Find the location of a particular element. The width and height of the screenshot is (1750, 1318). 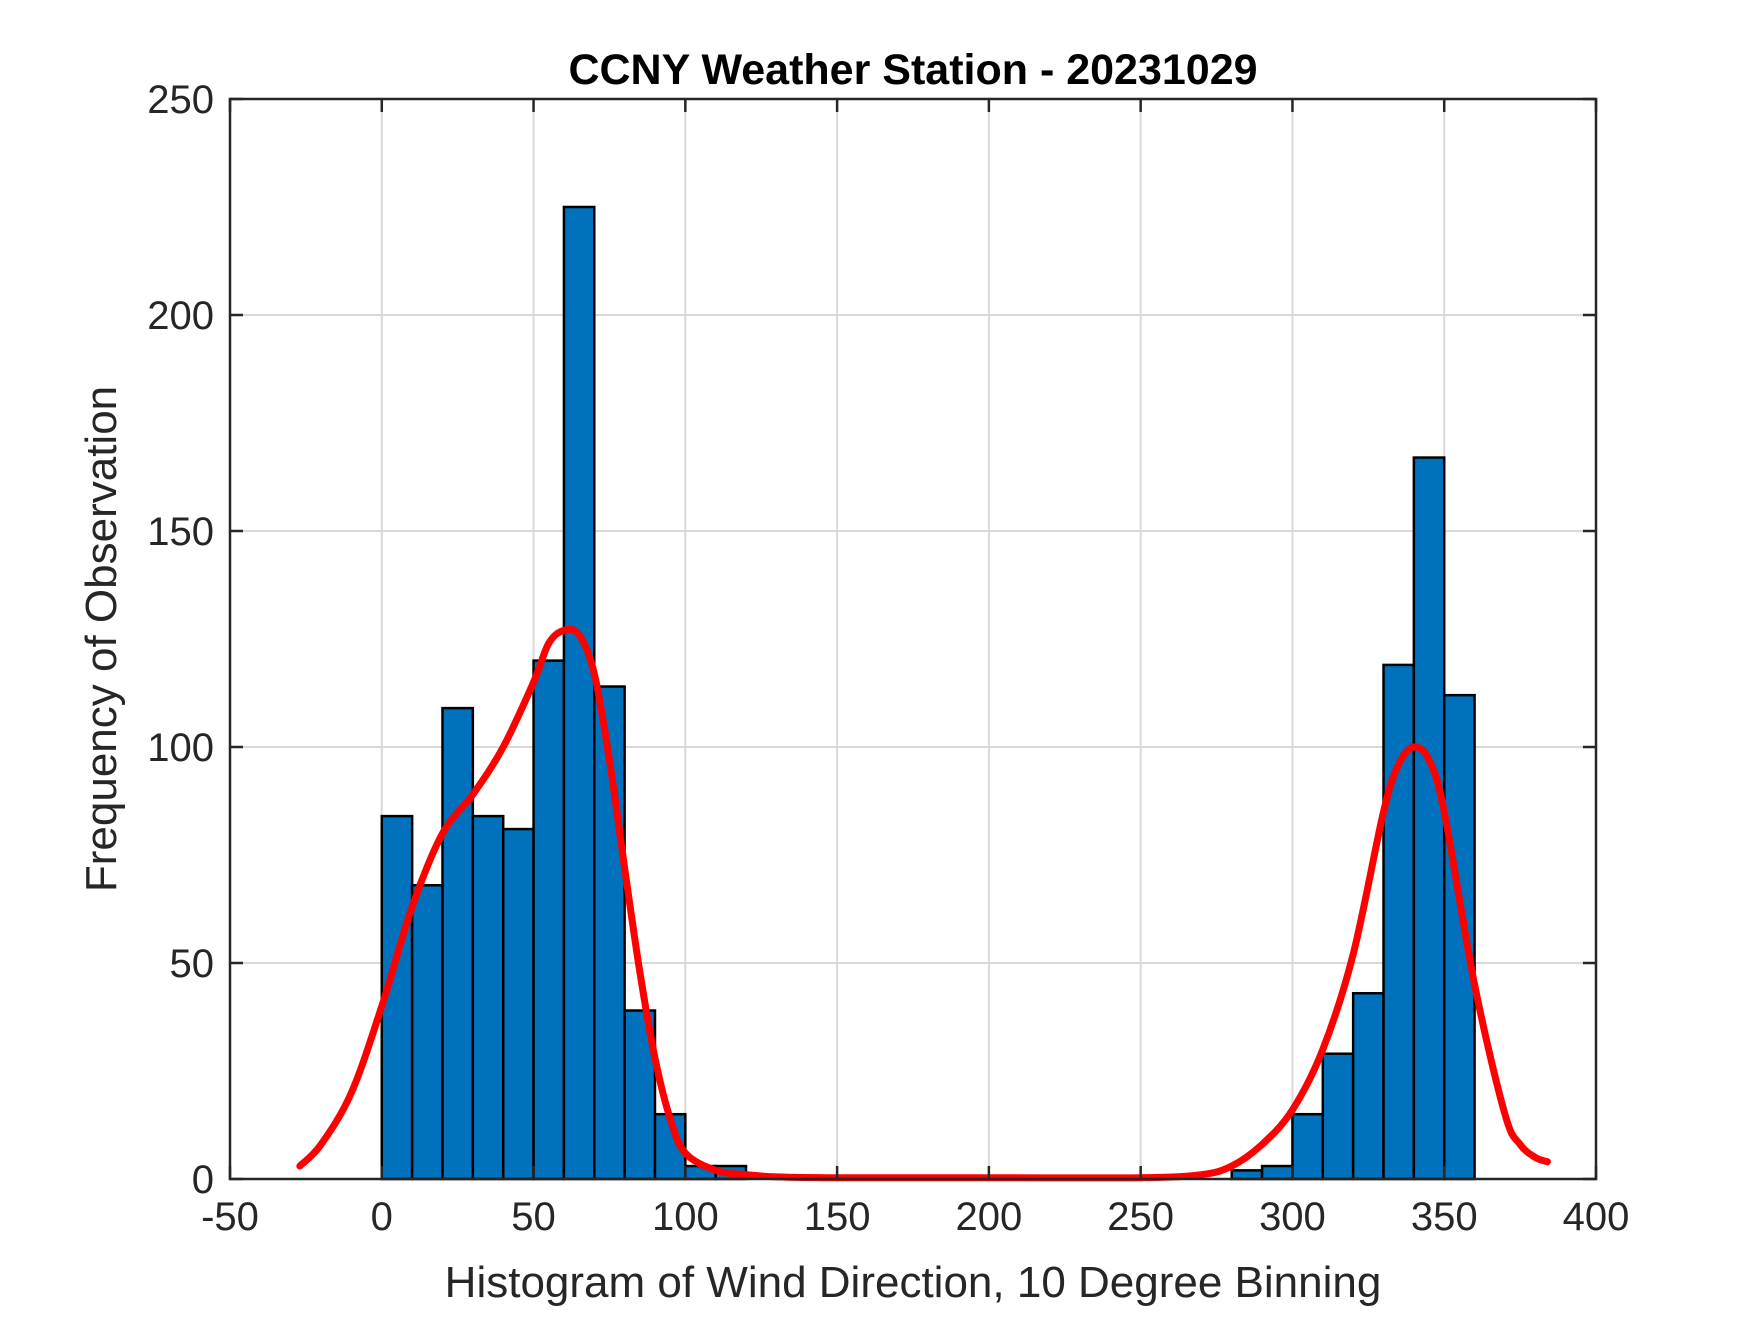

x-tick-label: 400 is located at coordinates (1596, 1217).